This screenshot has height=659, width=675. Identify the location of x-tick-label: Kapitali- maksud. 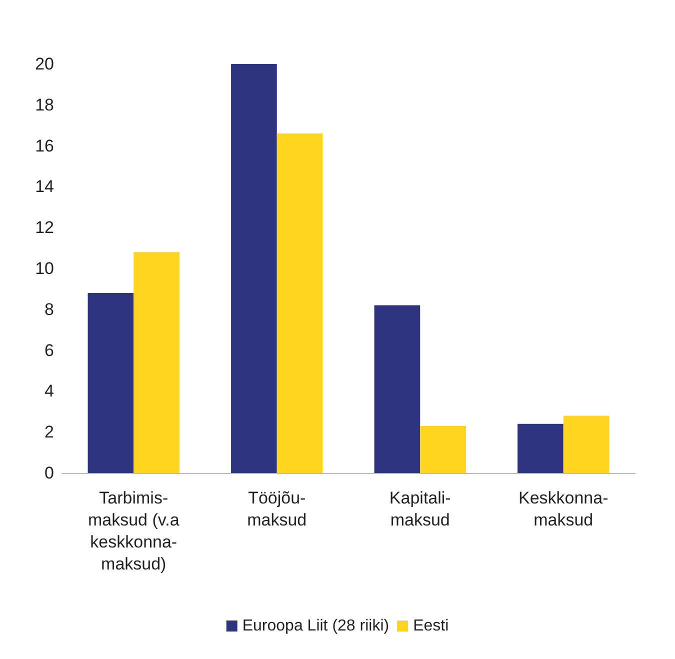
(420, 509).